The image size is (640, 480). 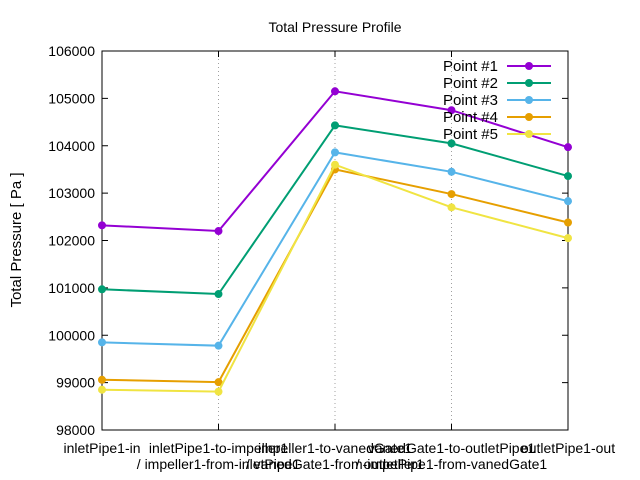 I want to click on legend-label: Point #2, so click(x=470, y=83).